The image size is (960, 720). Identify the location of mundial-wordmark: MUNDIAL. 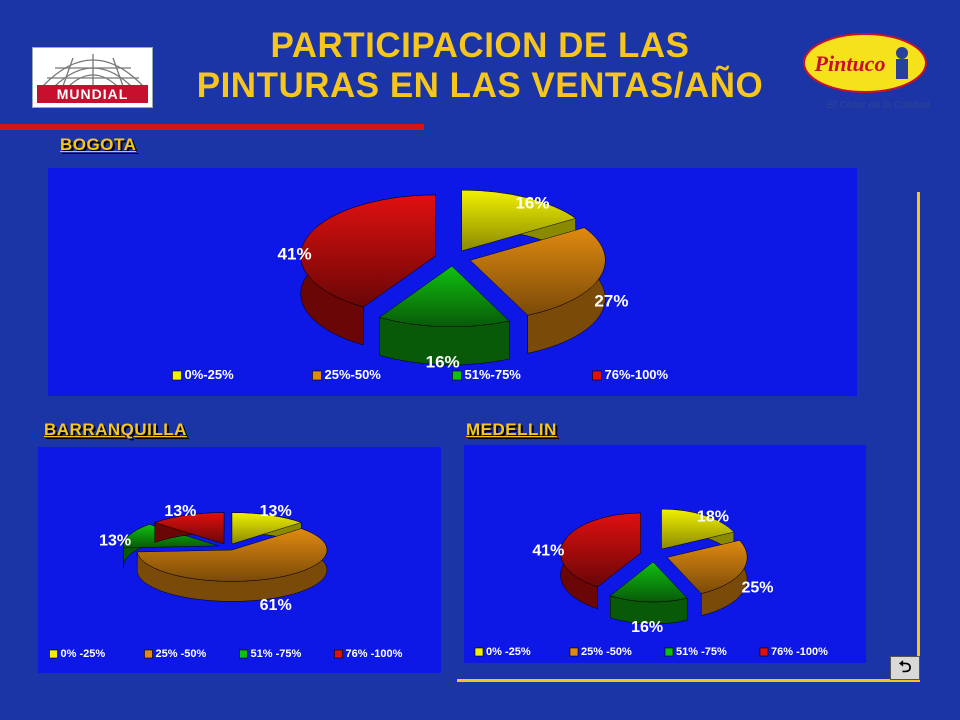
(92, 94).